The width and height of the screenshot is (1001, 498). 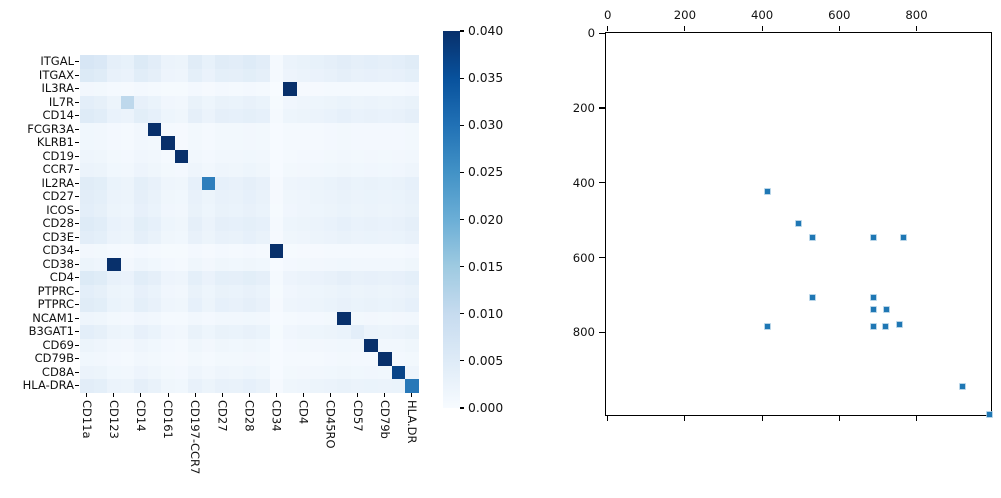 What do you see at coordinates (54, 358) in the screenshot?
I see `gene-axis-label: CD79B` at bounding box center [54, 358].